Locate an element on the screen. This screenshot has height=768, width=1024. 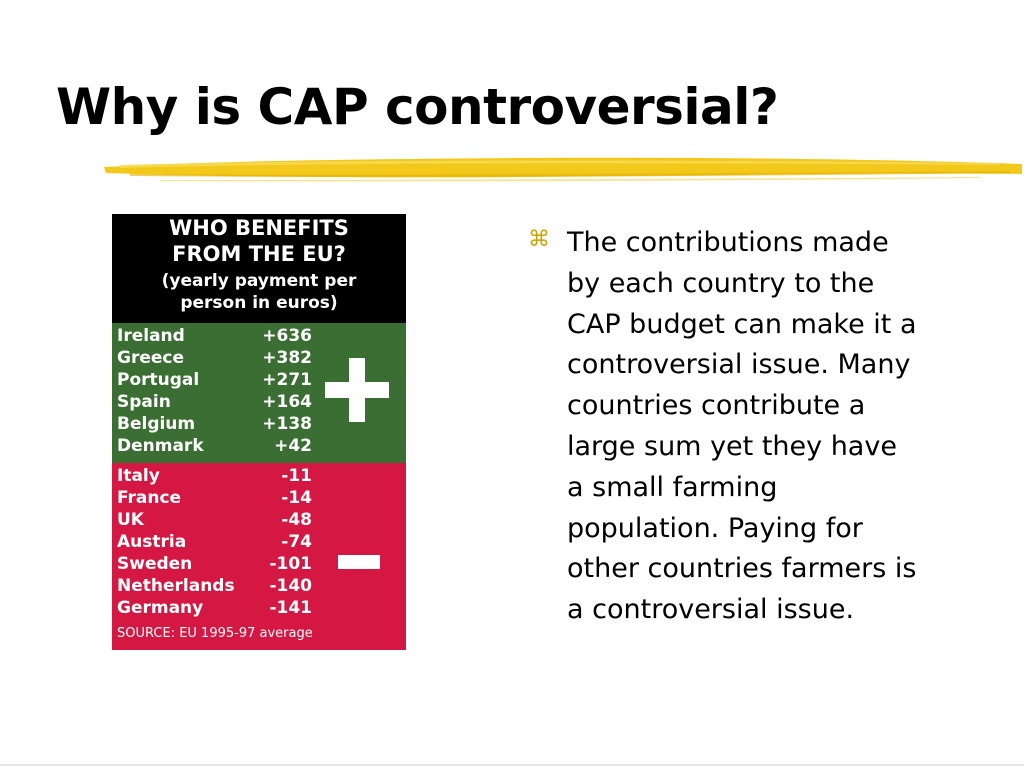
bullet-line: CAP budget can make it a is located at coordinates (742, 324).